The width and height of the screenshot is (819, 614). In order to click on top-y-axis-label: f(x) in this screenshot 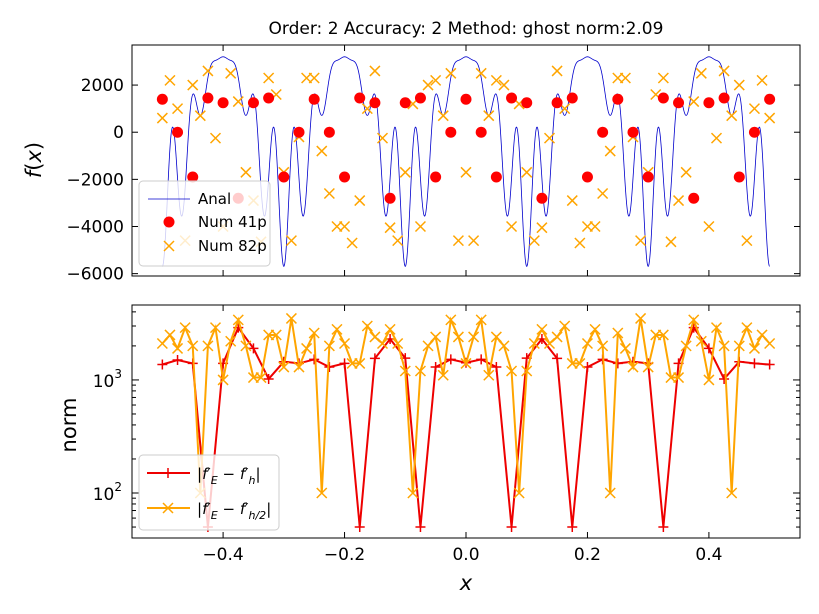, I will do `click(34, 160)`.